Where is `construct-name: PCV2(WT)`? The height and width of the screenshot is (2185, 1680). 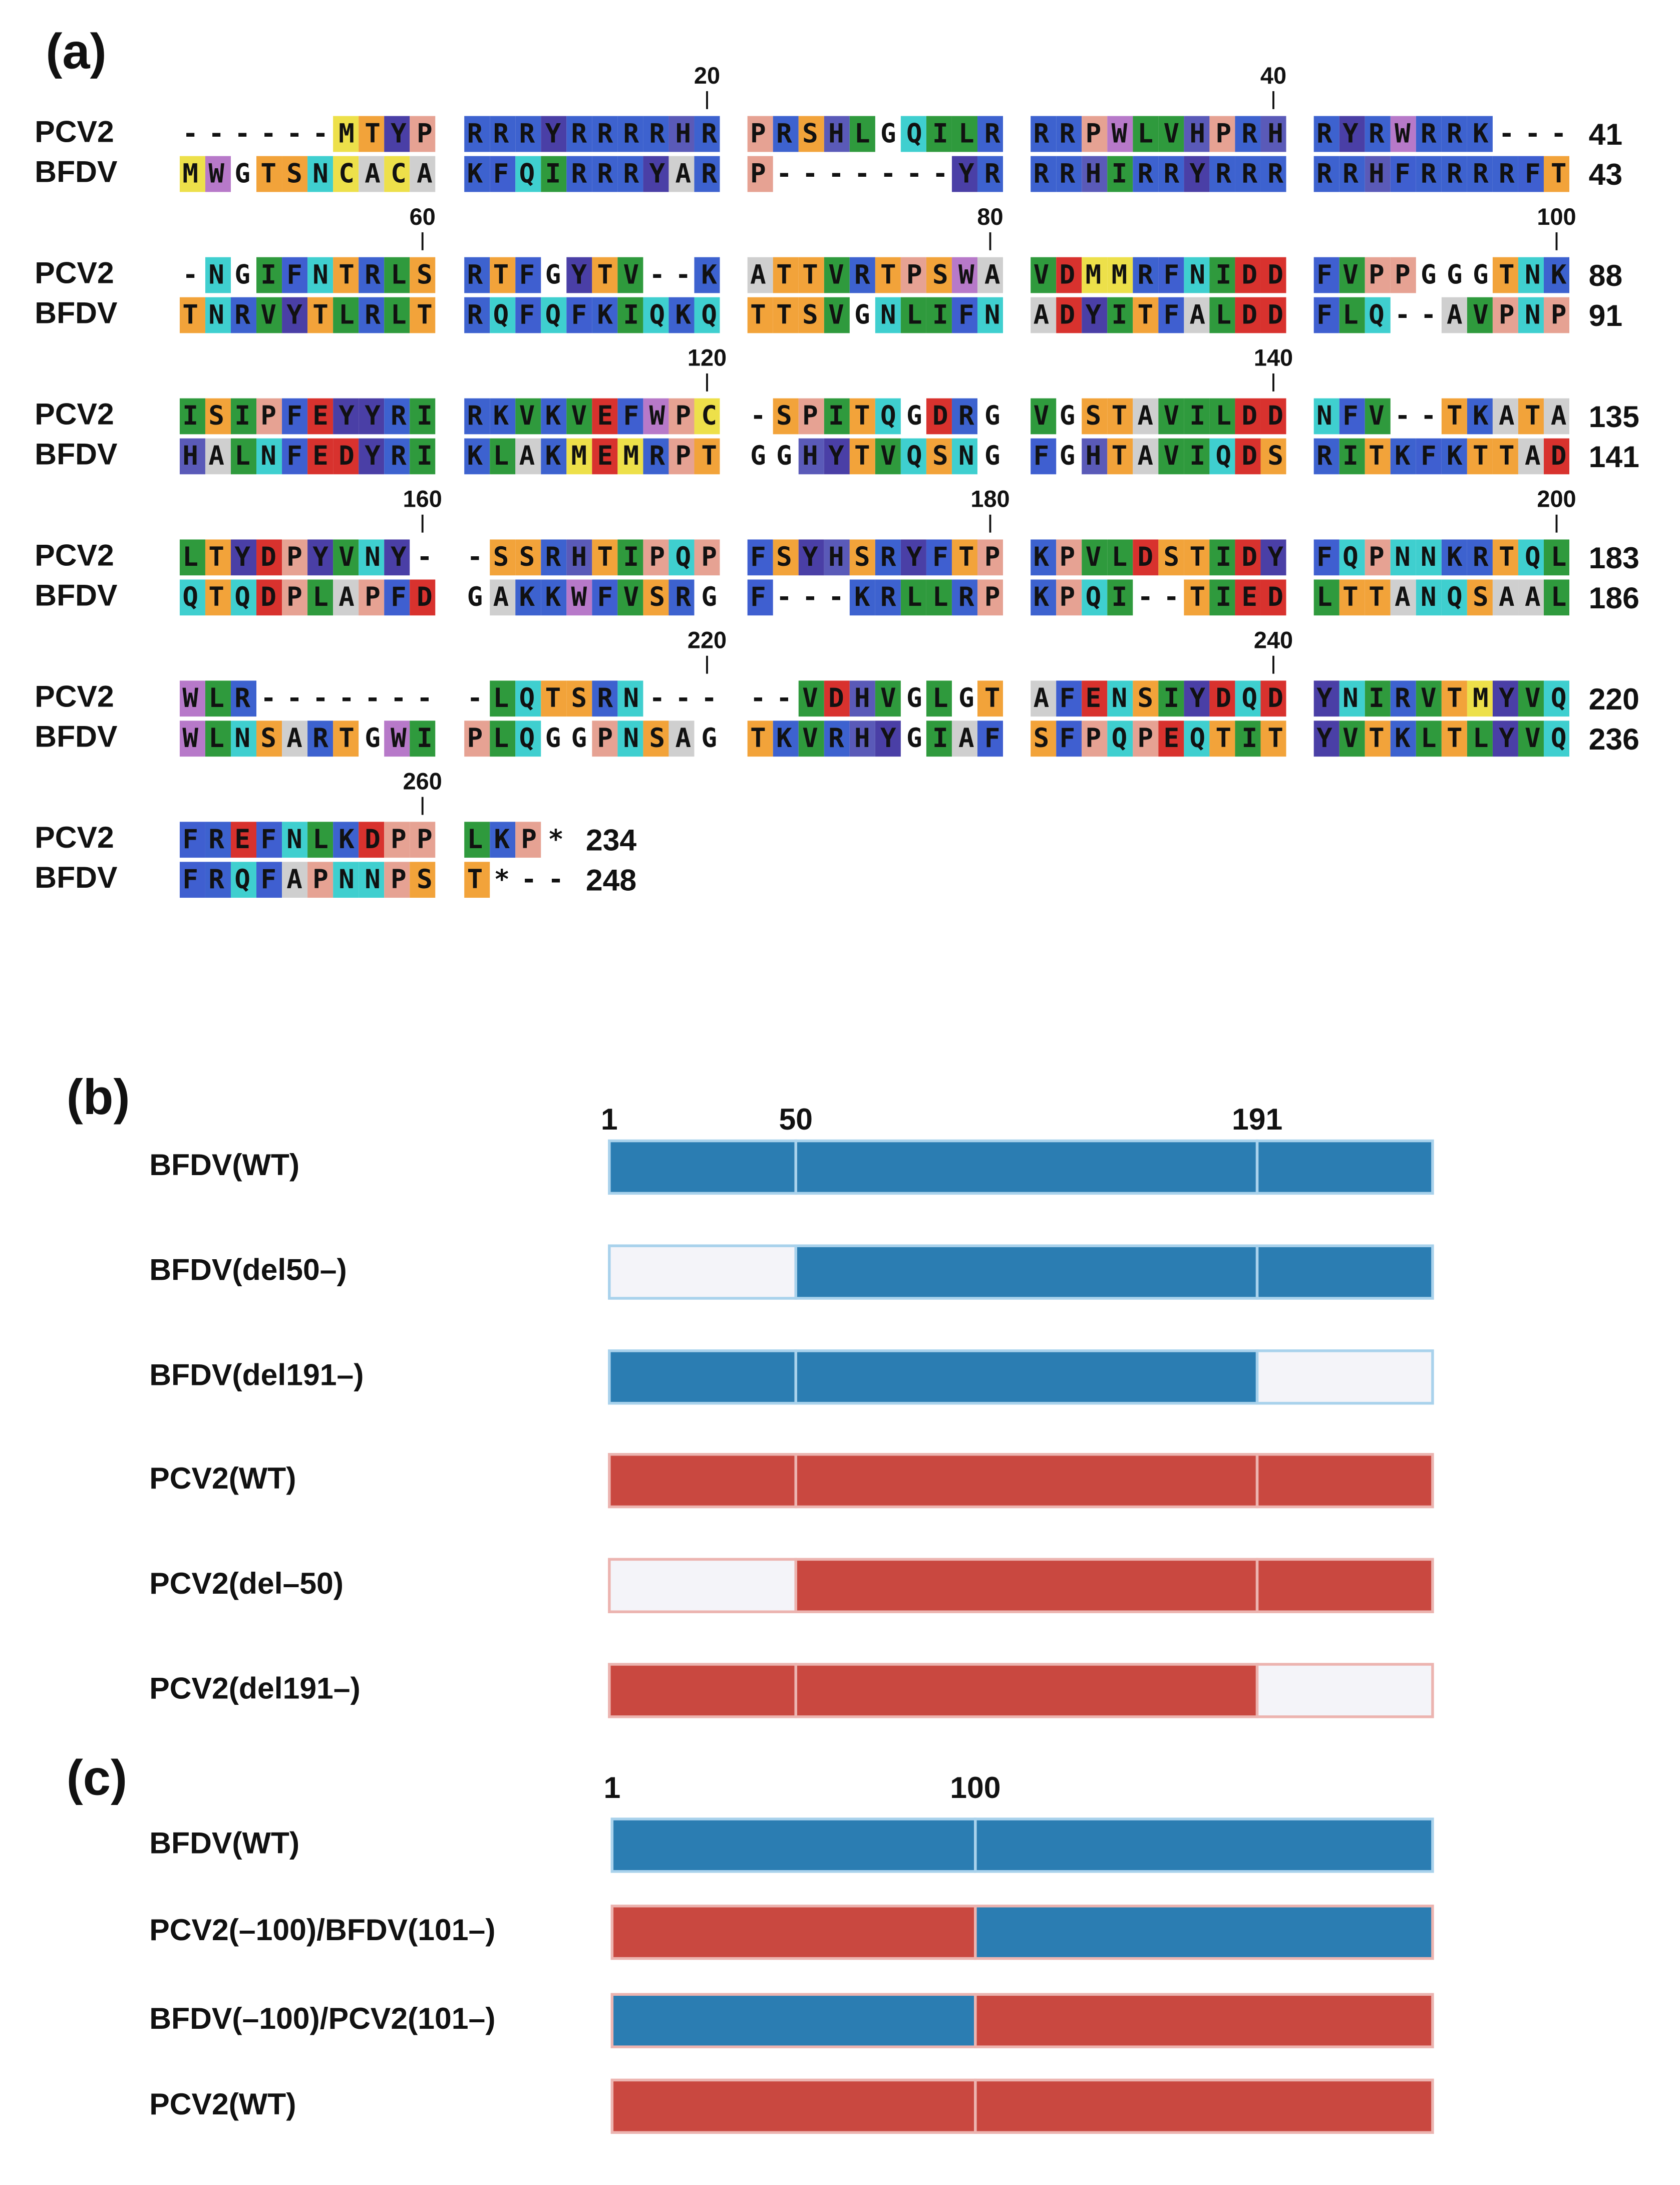 construct-name: PCV2(WT) is located at coordinates (223, 1478).